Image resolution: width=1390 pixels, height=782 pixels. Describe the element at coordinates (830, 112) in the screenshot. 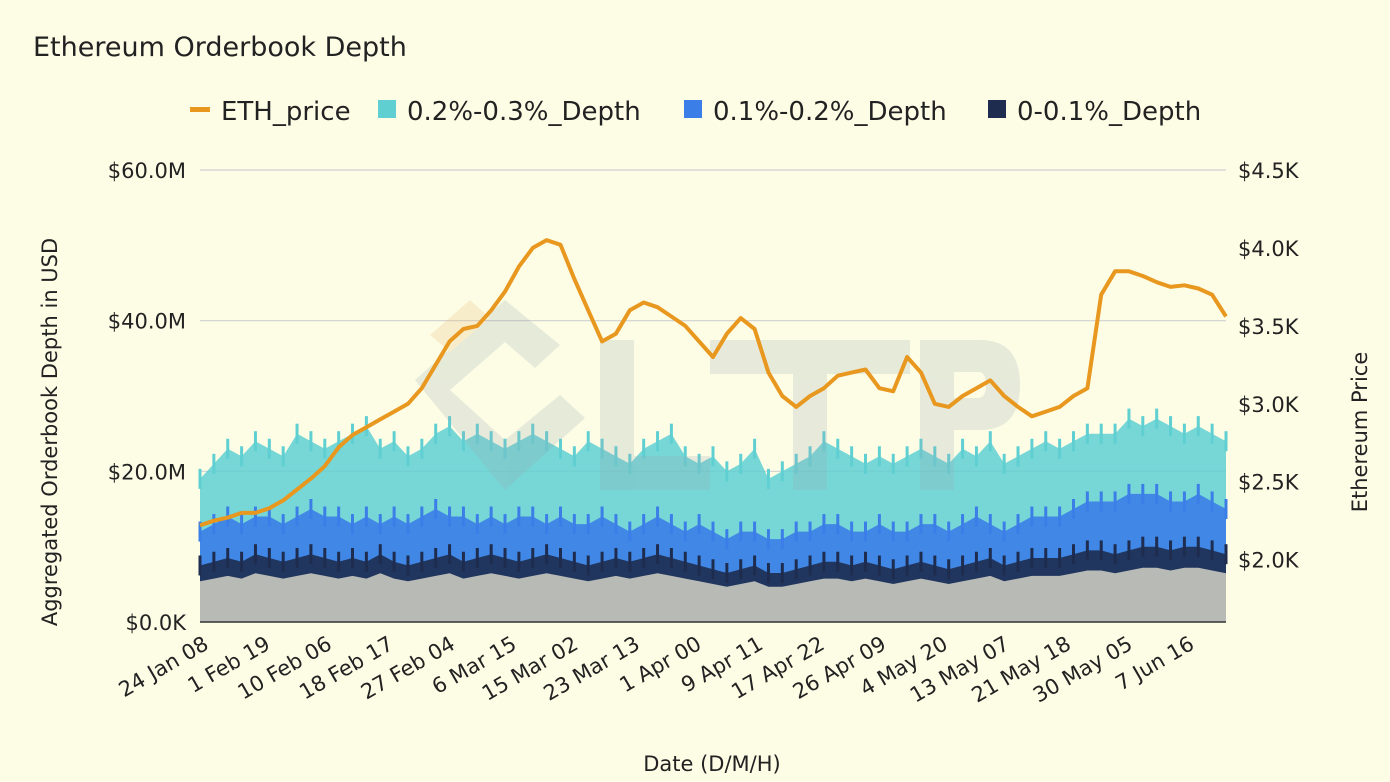

I see `legend-label-depth-01-02: 0.1%-0.2%_Depth` at that location.